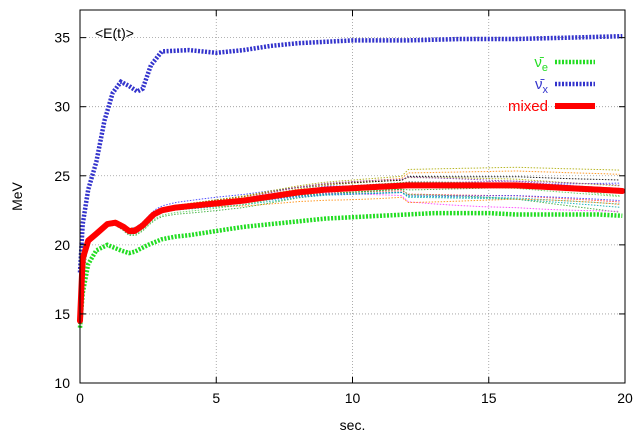 The image size is (638, 437). I want to click on y-tick-label: 25, so click(62, 176).